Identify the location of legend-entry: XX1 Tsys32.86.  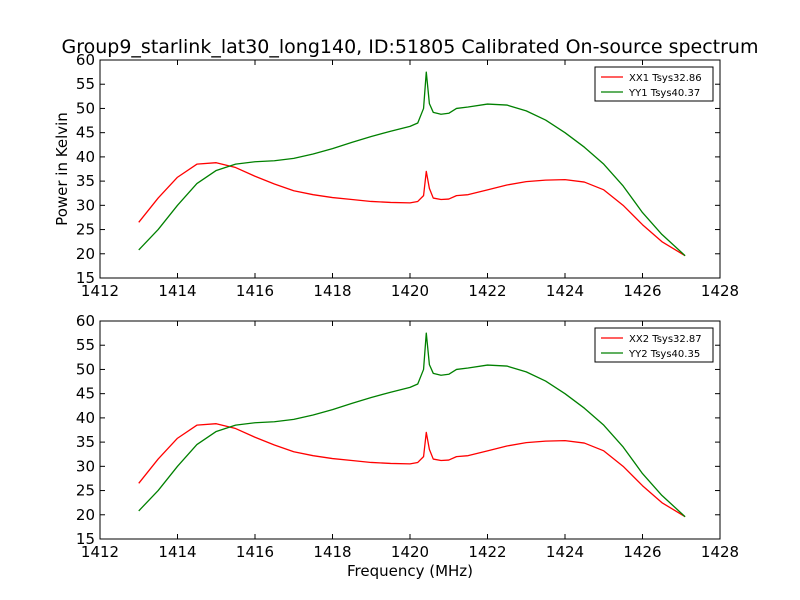
(665, 78).